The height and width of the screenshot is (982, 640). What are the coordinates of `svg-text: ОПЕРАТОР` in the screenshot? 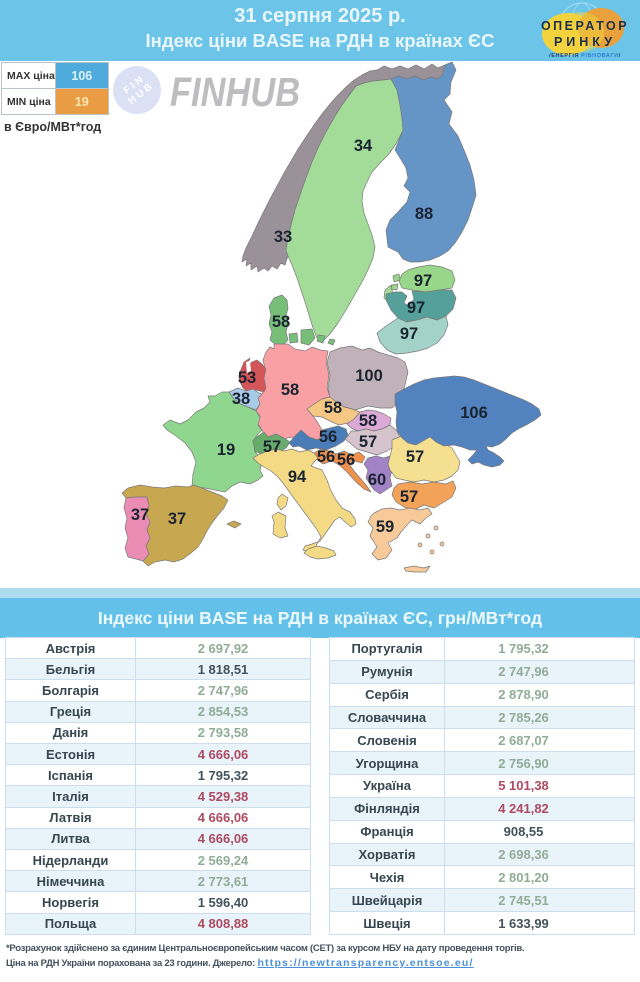 It's located at (585, 26).